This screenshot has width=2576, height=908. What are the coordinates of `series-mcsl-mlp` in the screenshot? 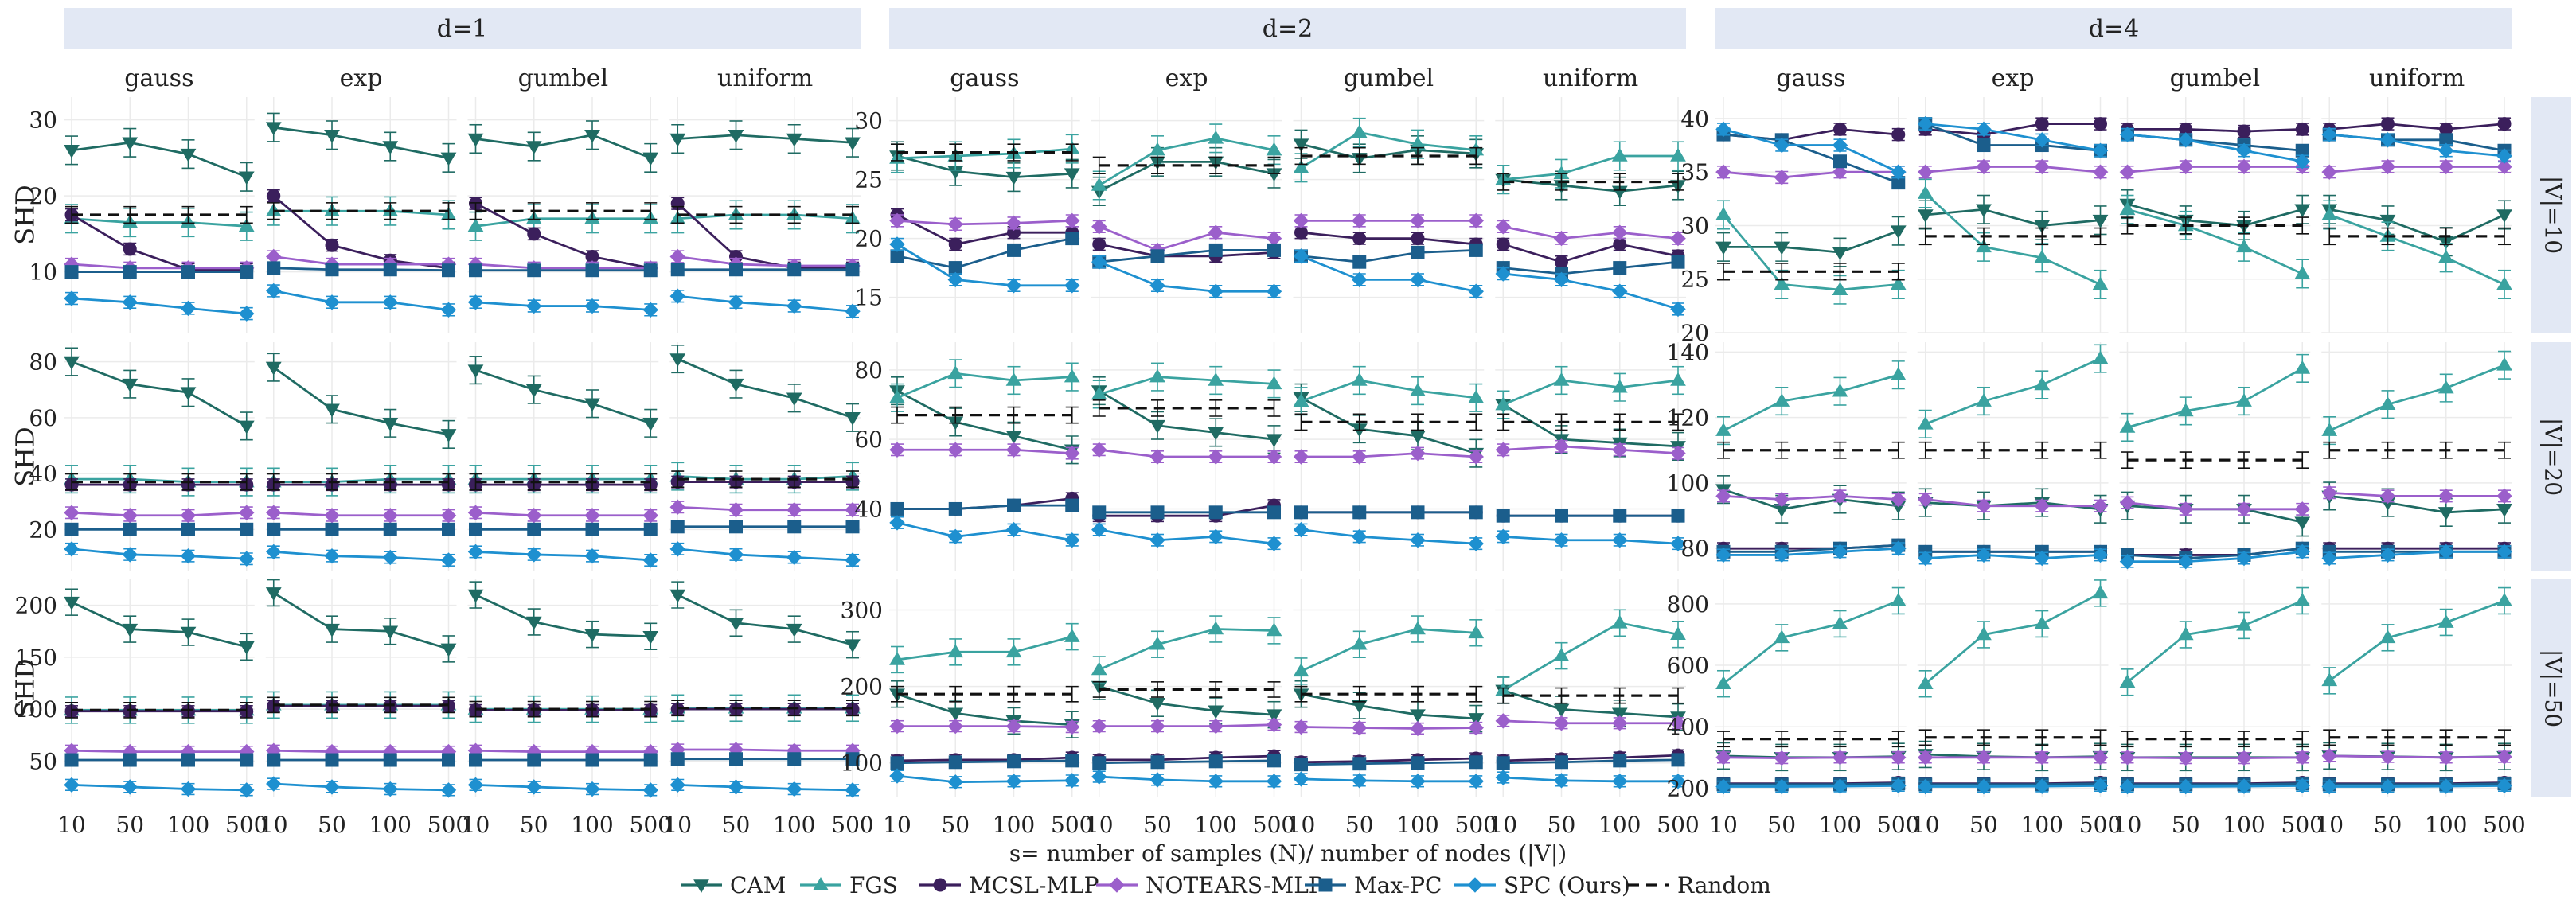 It's located at (984, 503).